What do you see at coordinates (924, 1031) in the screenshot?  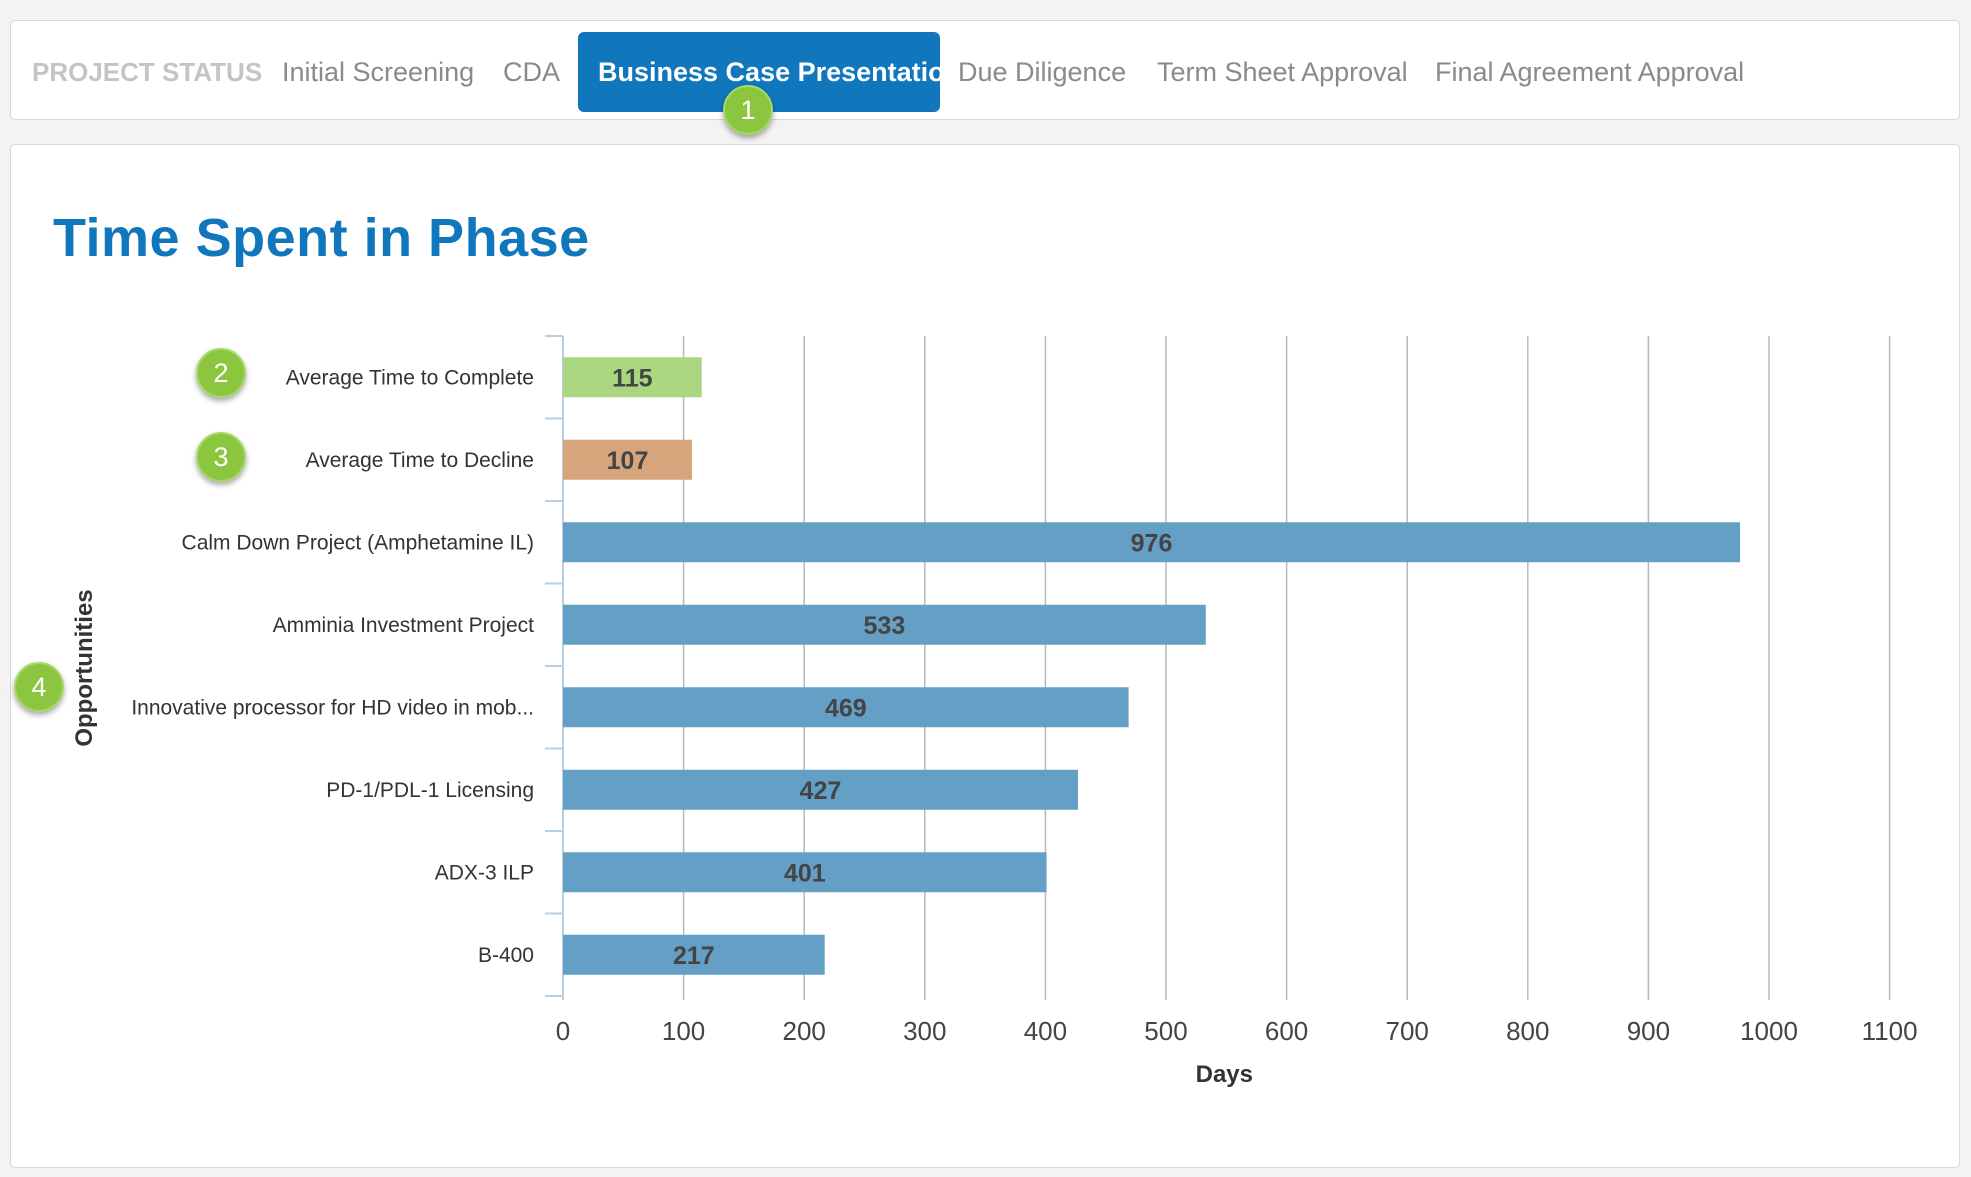 I see `x-tick-label: 300` at bounding box center [924, 1031].